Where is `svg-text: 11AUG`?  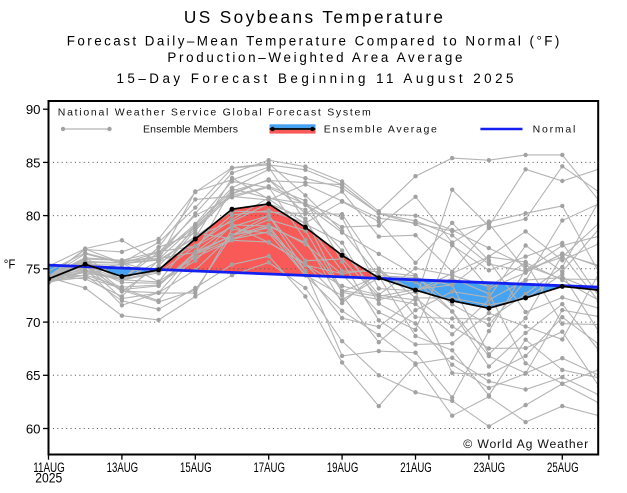 svg-text: 11AUG is located at coordinates (49, 467).